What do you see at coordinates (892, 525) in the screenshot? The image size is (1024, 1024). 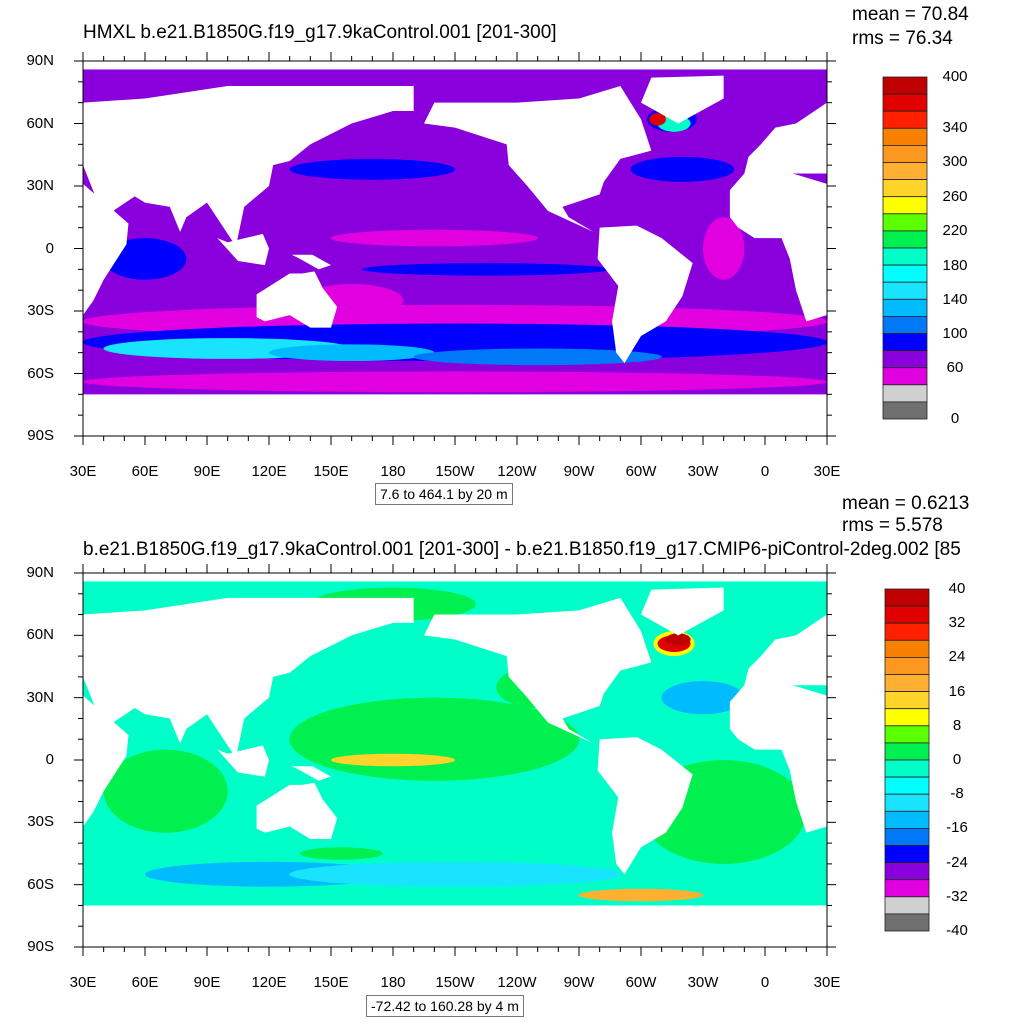 I see `bottom-rms: rms = 5.578` at bounding box center [892, 525].